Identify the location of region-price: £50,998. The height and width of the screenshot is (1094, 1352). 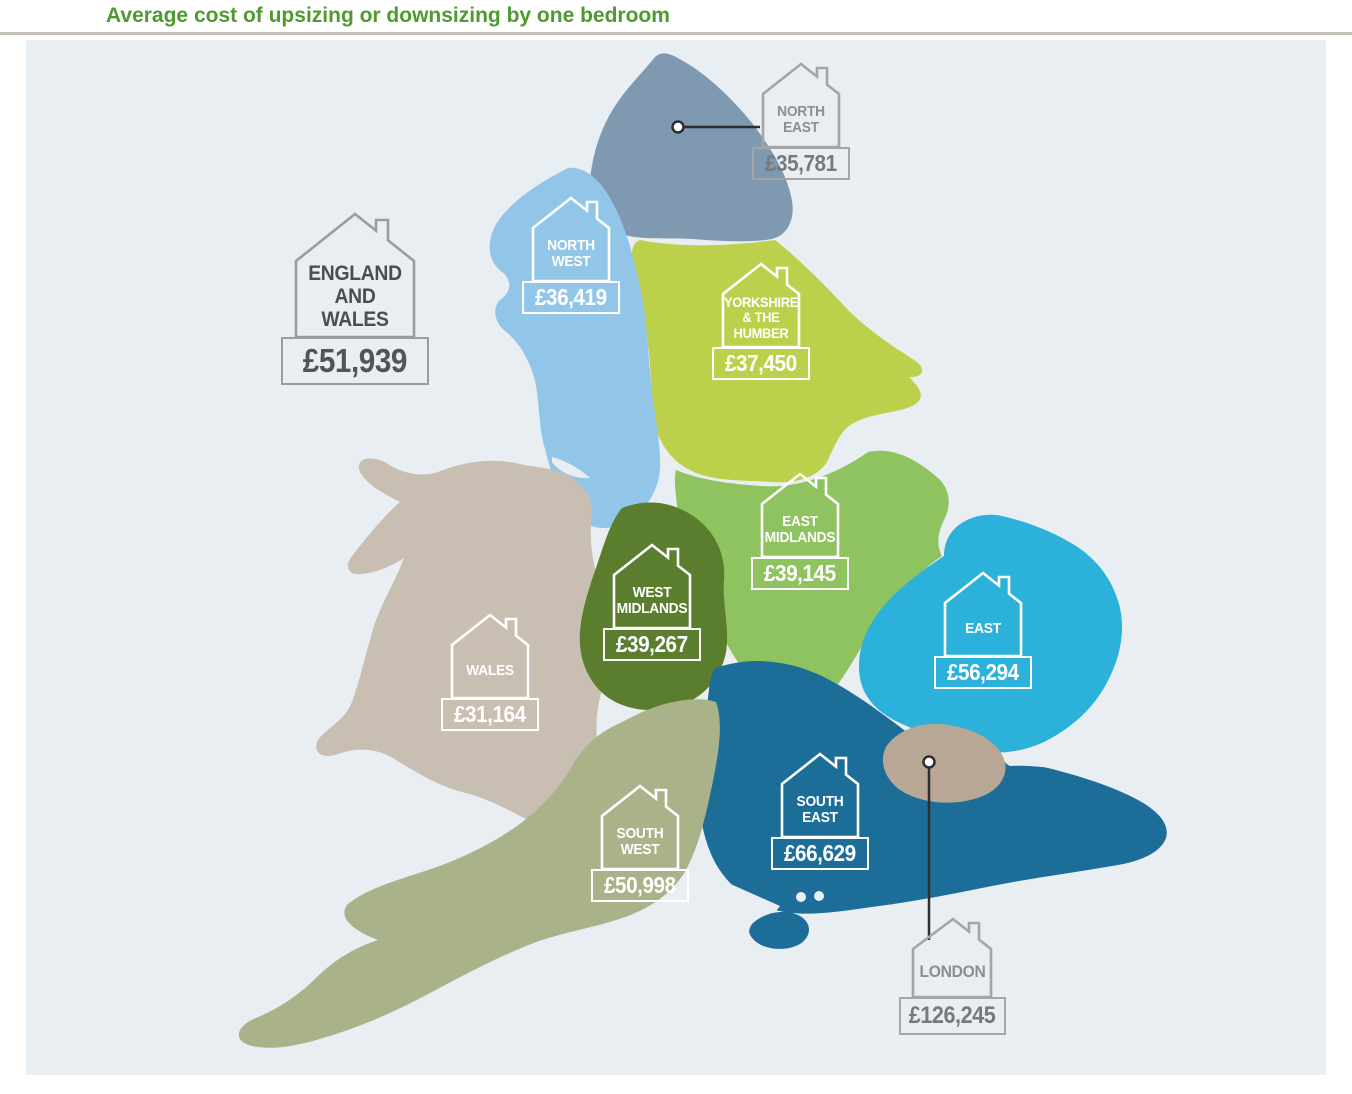
(640, 885).